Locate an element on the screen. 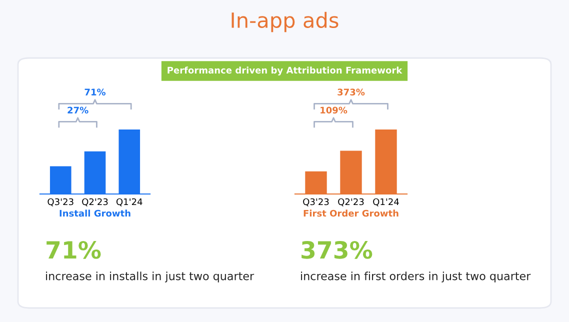  text: increase in installs in just two quarter is located at coordinates (150, 277).